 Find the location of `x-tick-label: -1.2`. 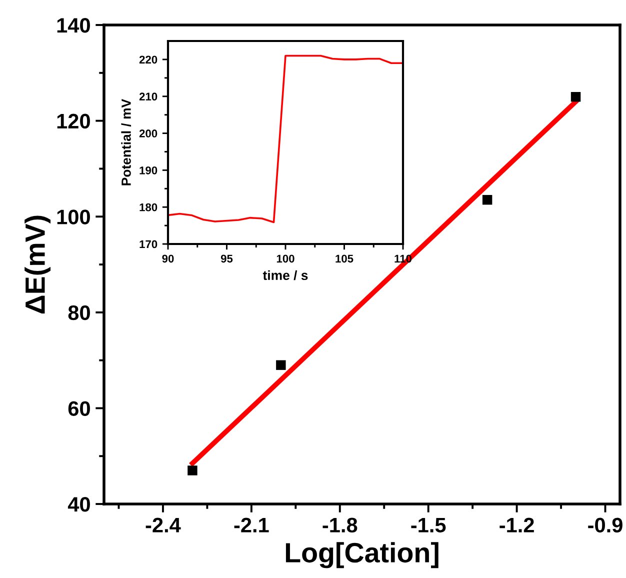

x-tick-label: -1.2 is located at coordinates (517, 525).